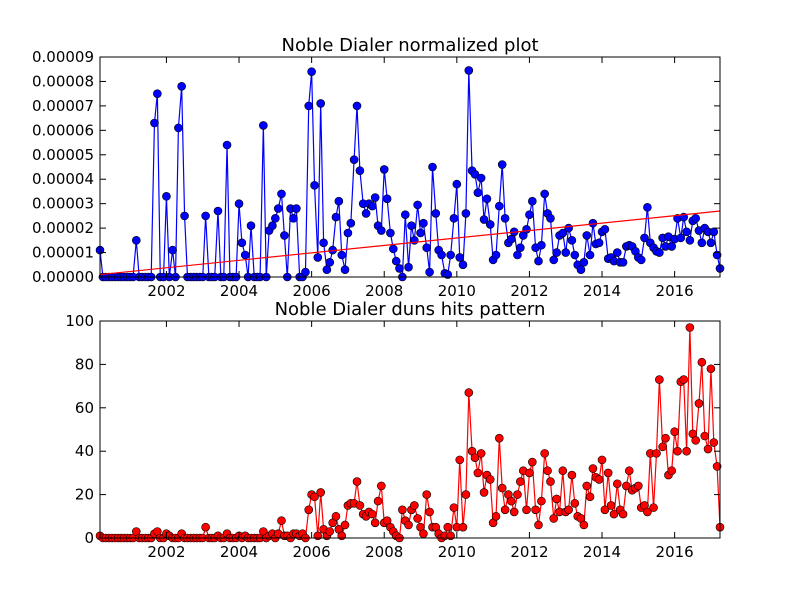  I want to click on y-tick-label: 0.00001, so click(63, 253).